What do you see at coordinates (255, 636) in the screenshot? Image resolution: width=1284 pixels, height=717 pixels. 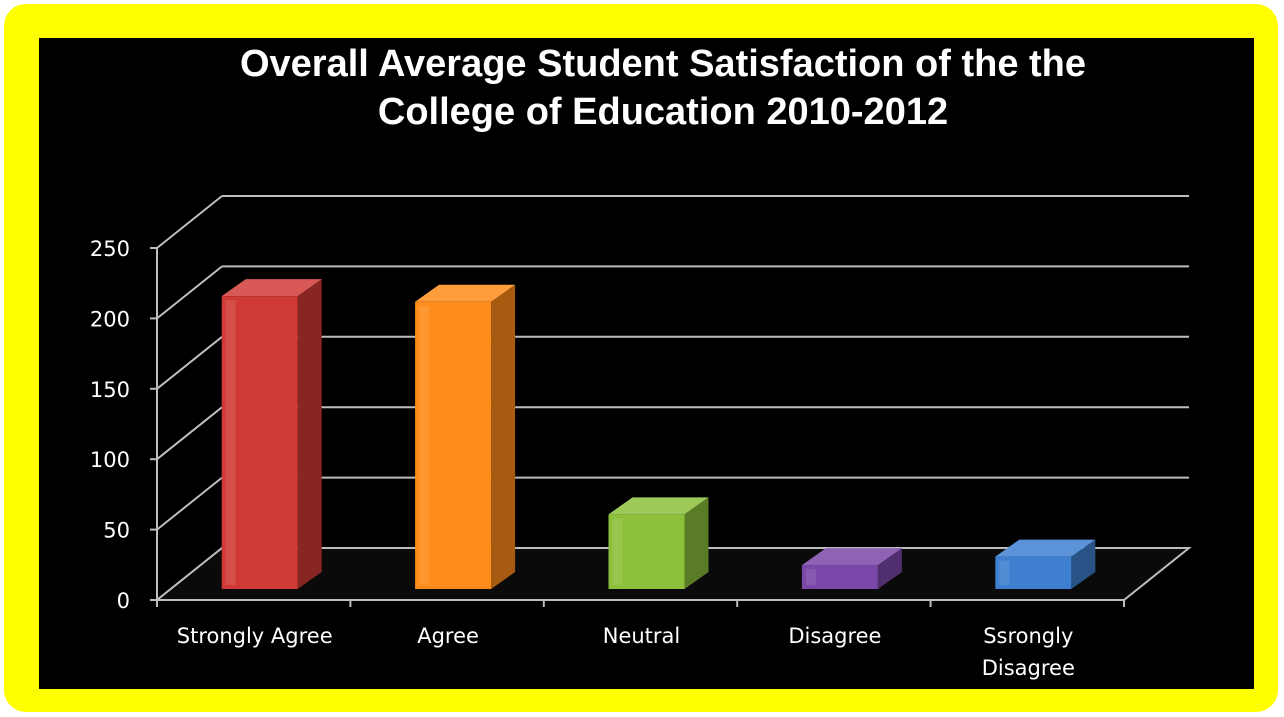 I see `x-tick-label: Strongly Agree` at bounding box center [255, 636].